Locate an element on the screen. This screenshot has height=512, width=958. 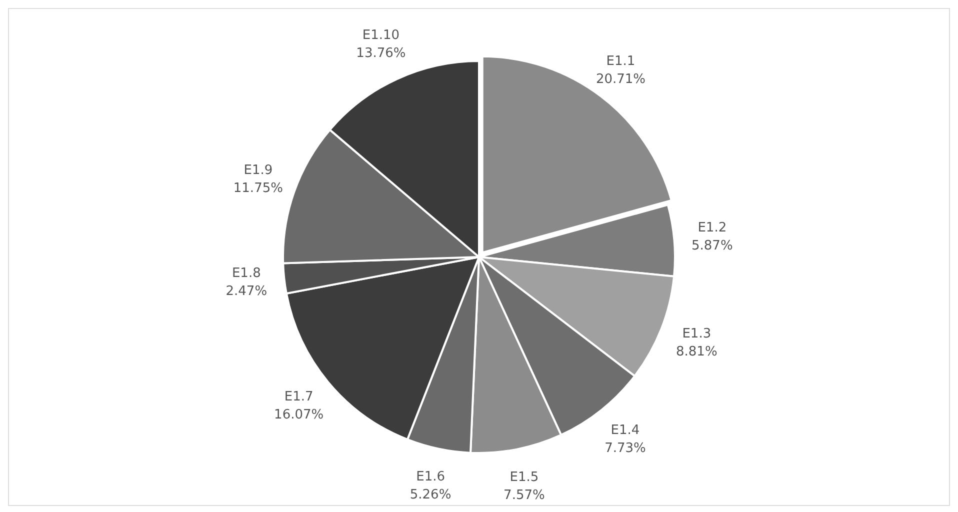
data-label: 5.87% is located at coordinates (712, 246).